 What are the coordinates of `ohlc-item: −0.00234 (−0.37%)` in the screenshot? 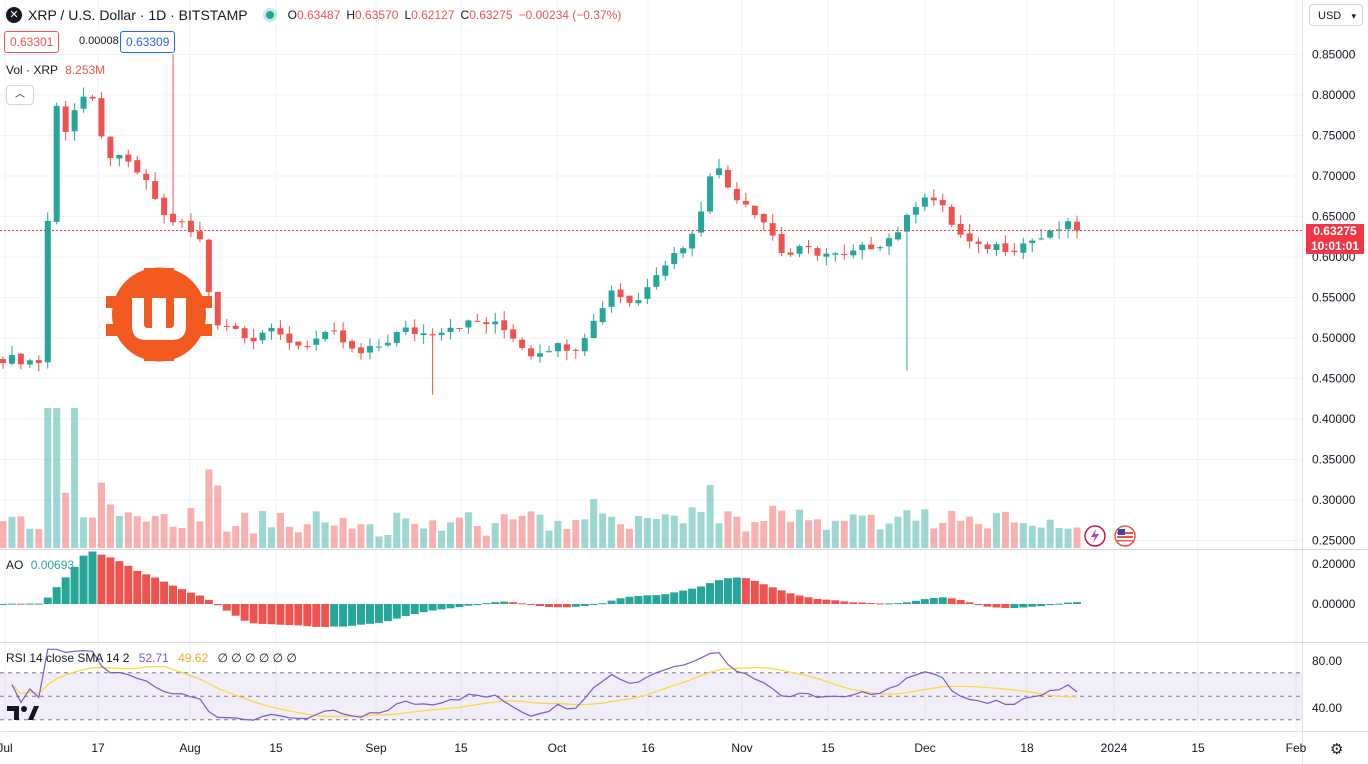 It's located at (570, 15).